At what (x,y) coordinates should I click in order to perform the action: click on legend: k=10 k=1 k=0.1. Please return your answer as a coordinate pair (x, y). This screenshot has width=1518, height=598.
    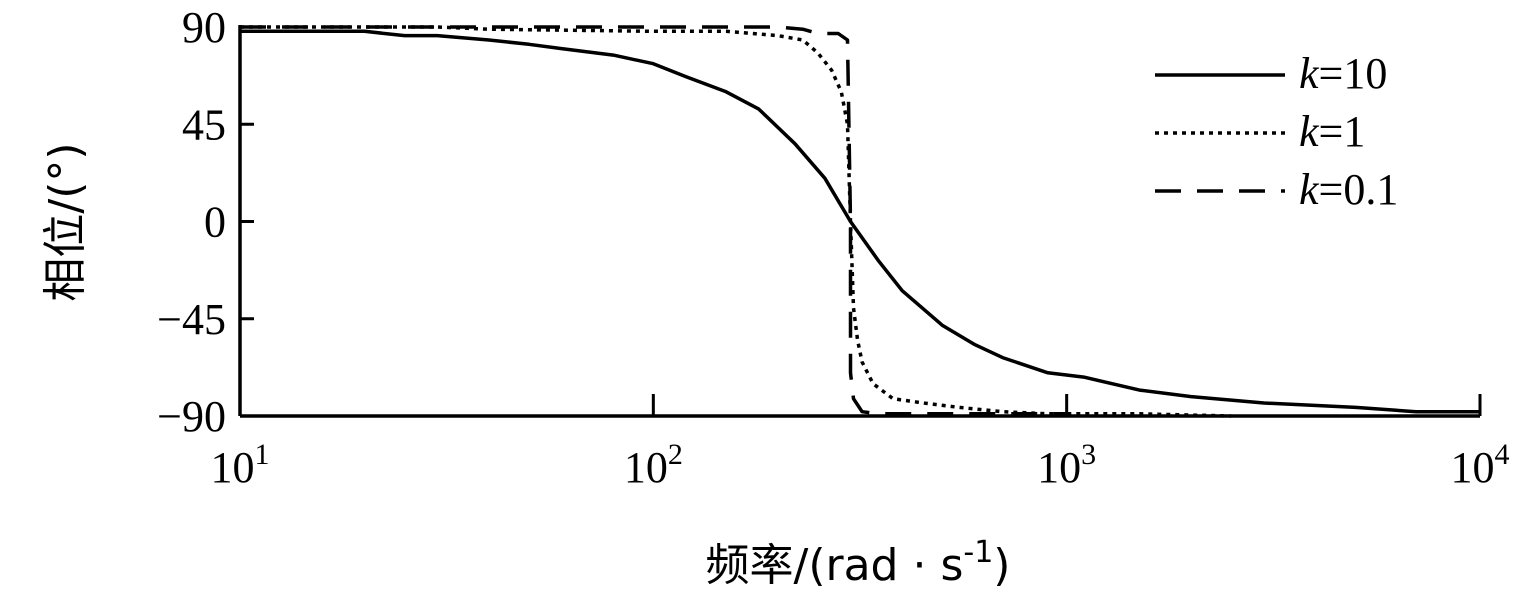
    Looking at the image, I should click on (1276, 131).